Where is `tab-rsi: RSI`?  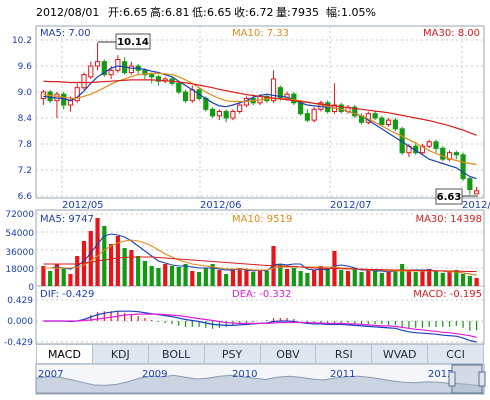 tab-rsi: RSI is located at coordinates (344, 354).